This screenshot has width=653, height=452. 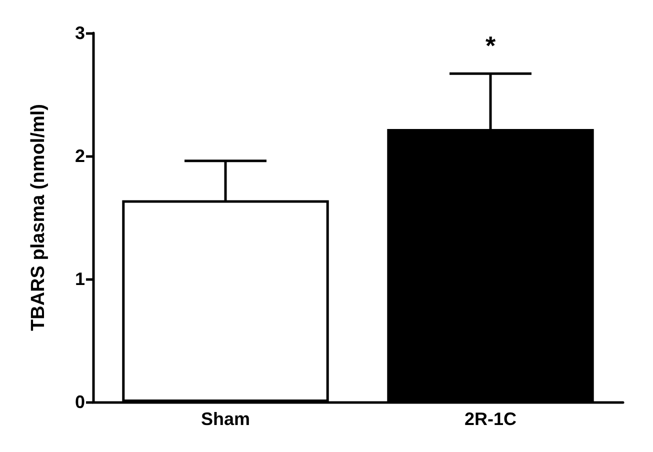 What do you see at coordinates (79, 279) in the screenshot?
I see `y-tick-label: 1` at bounding box center [79, 279].